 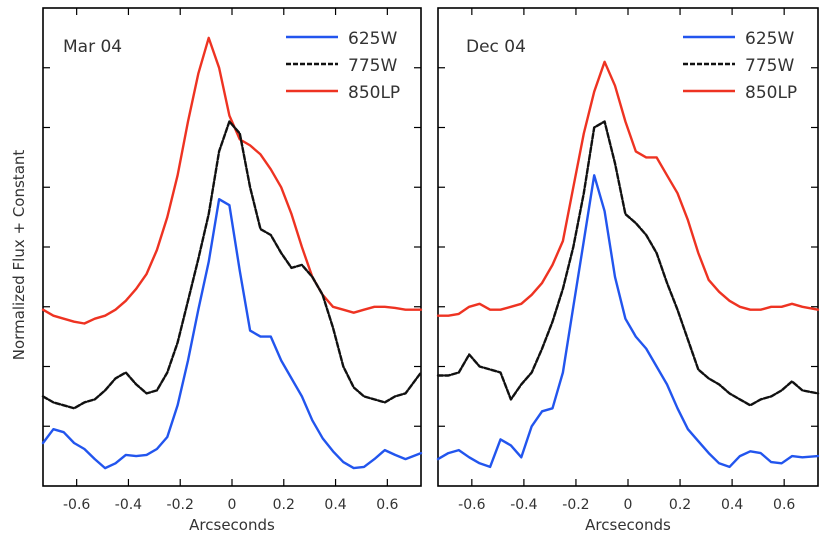 I want to click on y-axis-label: Normalized Flux + Constant, so click(x=19, y=255).